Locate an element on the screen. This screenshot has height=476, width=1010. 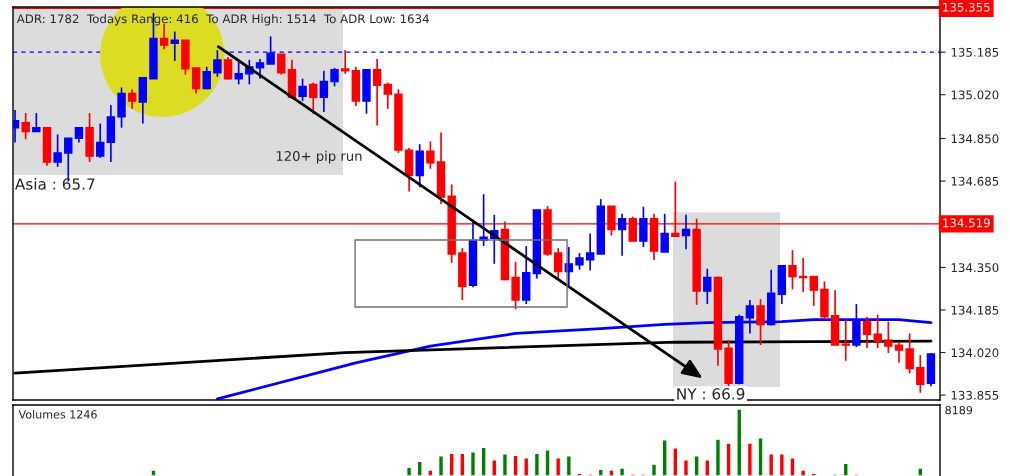
y-tick-label: 134.685 is located at coordinates (975, 181).